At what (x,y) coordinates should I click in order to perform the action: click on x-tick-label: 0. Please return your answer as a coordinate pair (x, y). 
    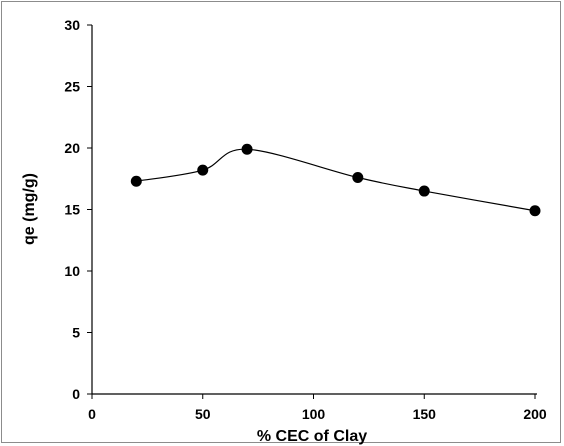
    Looking at the image, I should click on (92, 414).